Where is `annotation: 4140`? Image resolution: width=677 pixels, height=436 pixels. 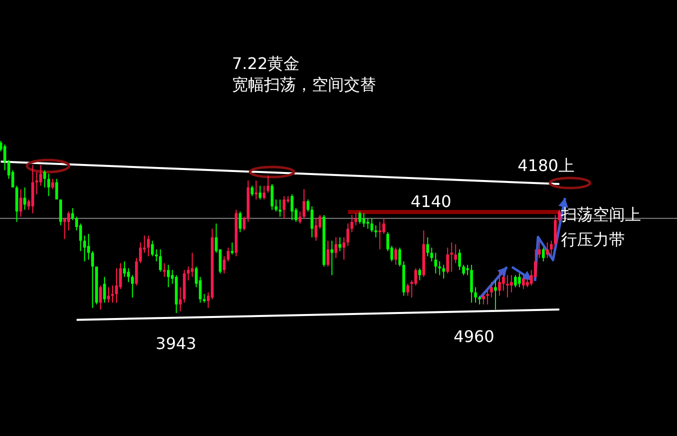
annotation: 4140 is located at coordinates (431, 201).